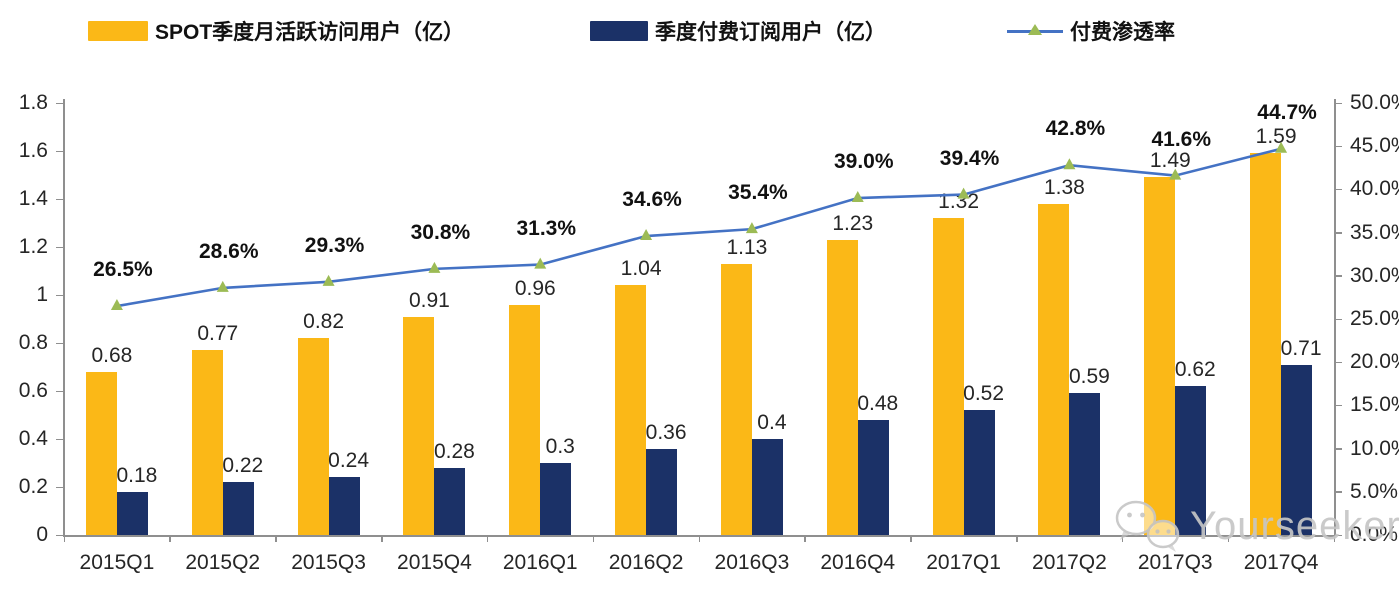  Describe the element at coordinates (1374, 318) in the screenshot. I see `right-axis-tick-label: 25.0%` at that location.